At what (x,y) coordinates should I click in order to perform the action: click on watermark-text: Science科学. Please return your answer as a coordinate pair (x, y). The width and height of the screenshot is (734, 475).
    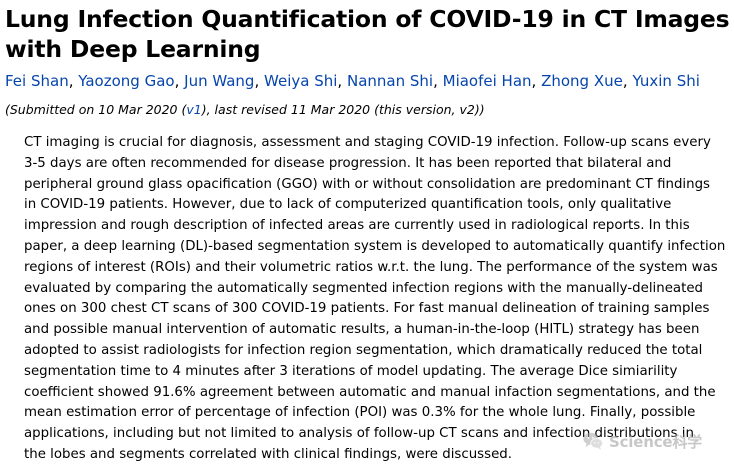
    Looking at the image, I should click on (655, 441).